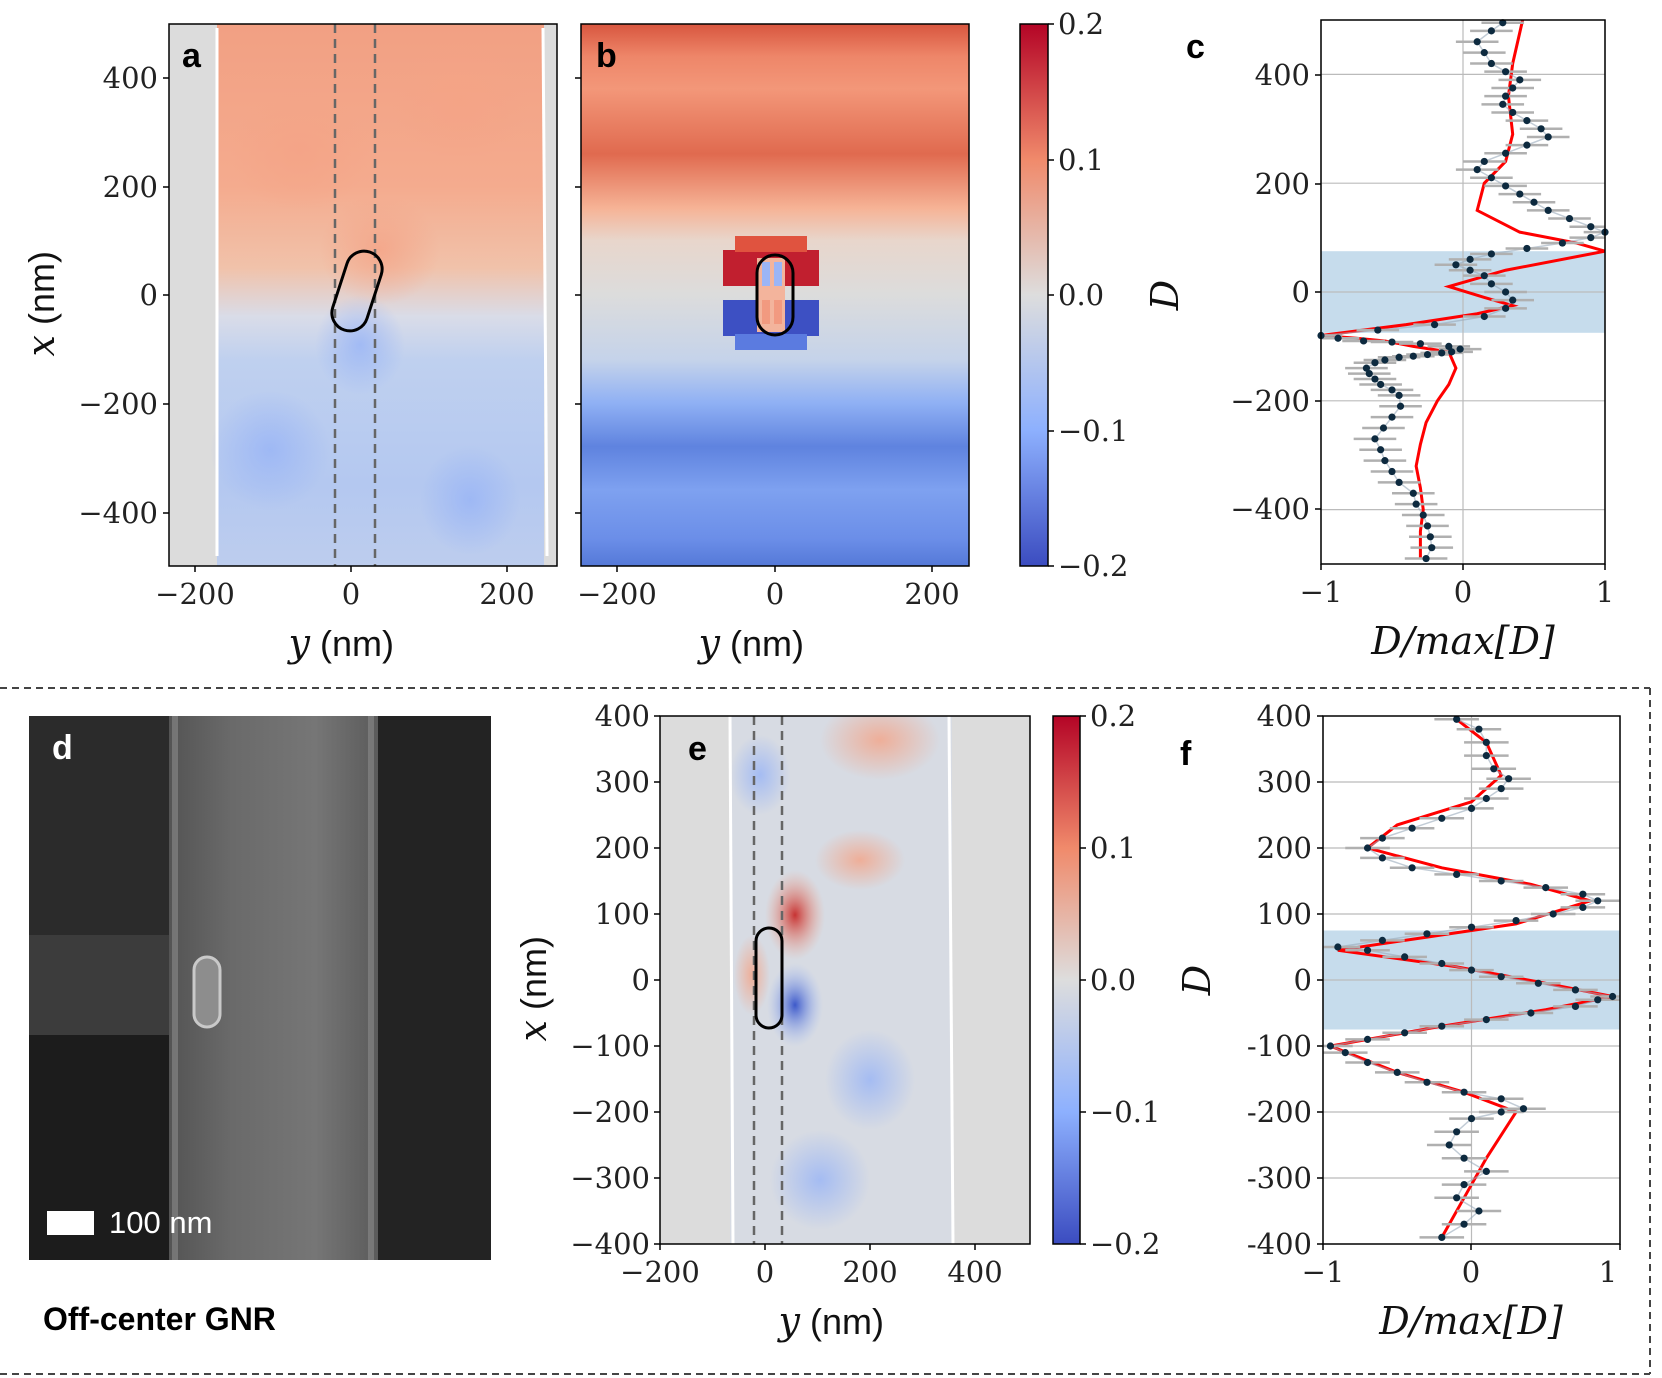  What do you see at coordinates (951, 980) in the screenshot?
I see `panel-e-edge-line` at bounding box center [951, 980].